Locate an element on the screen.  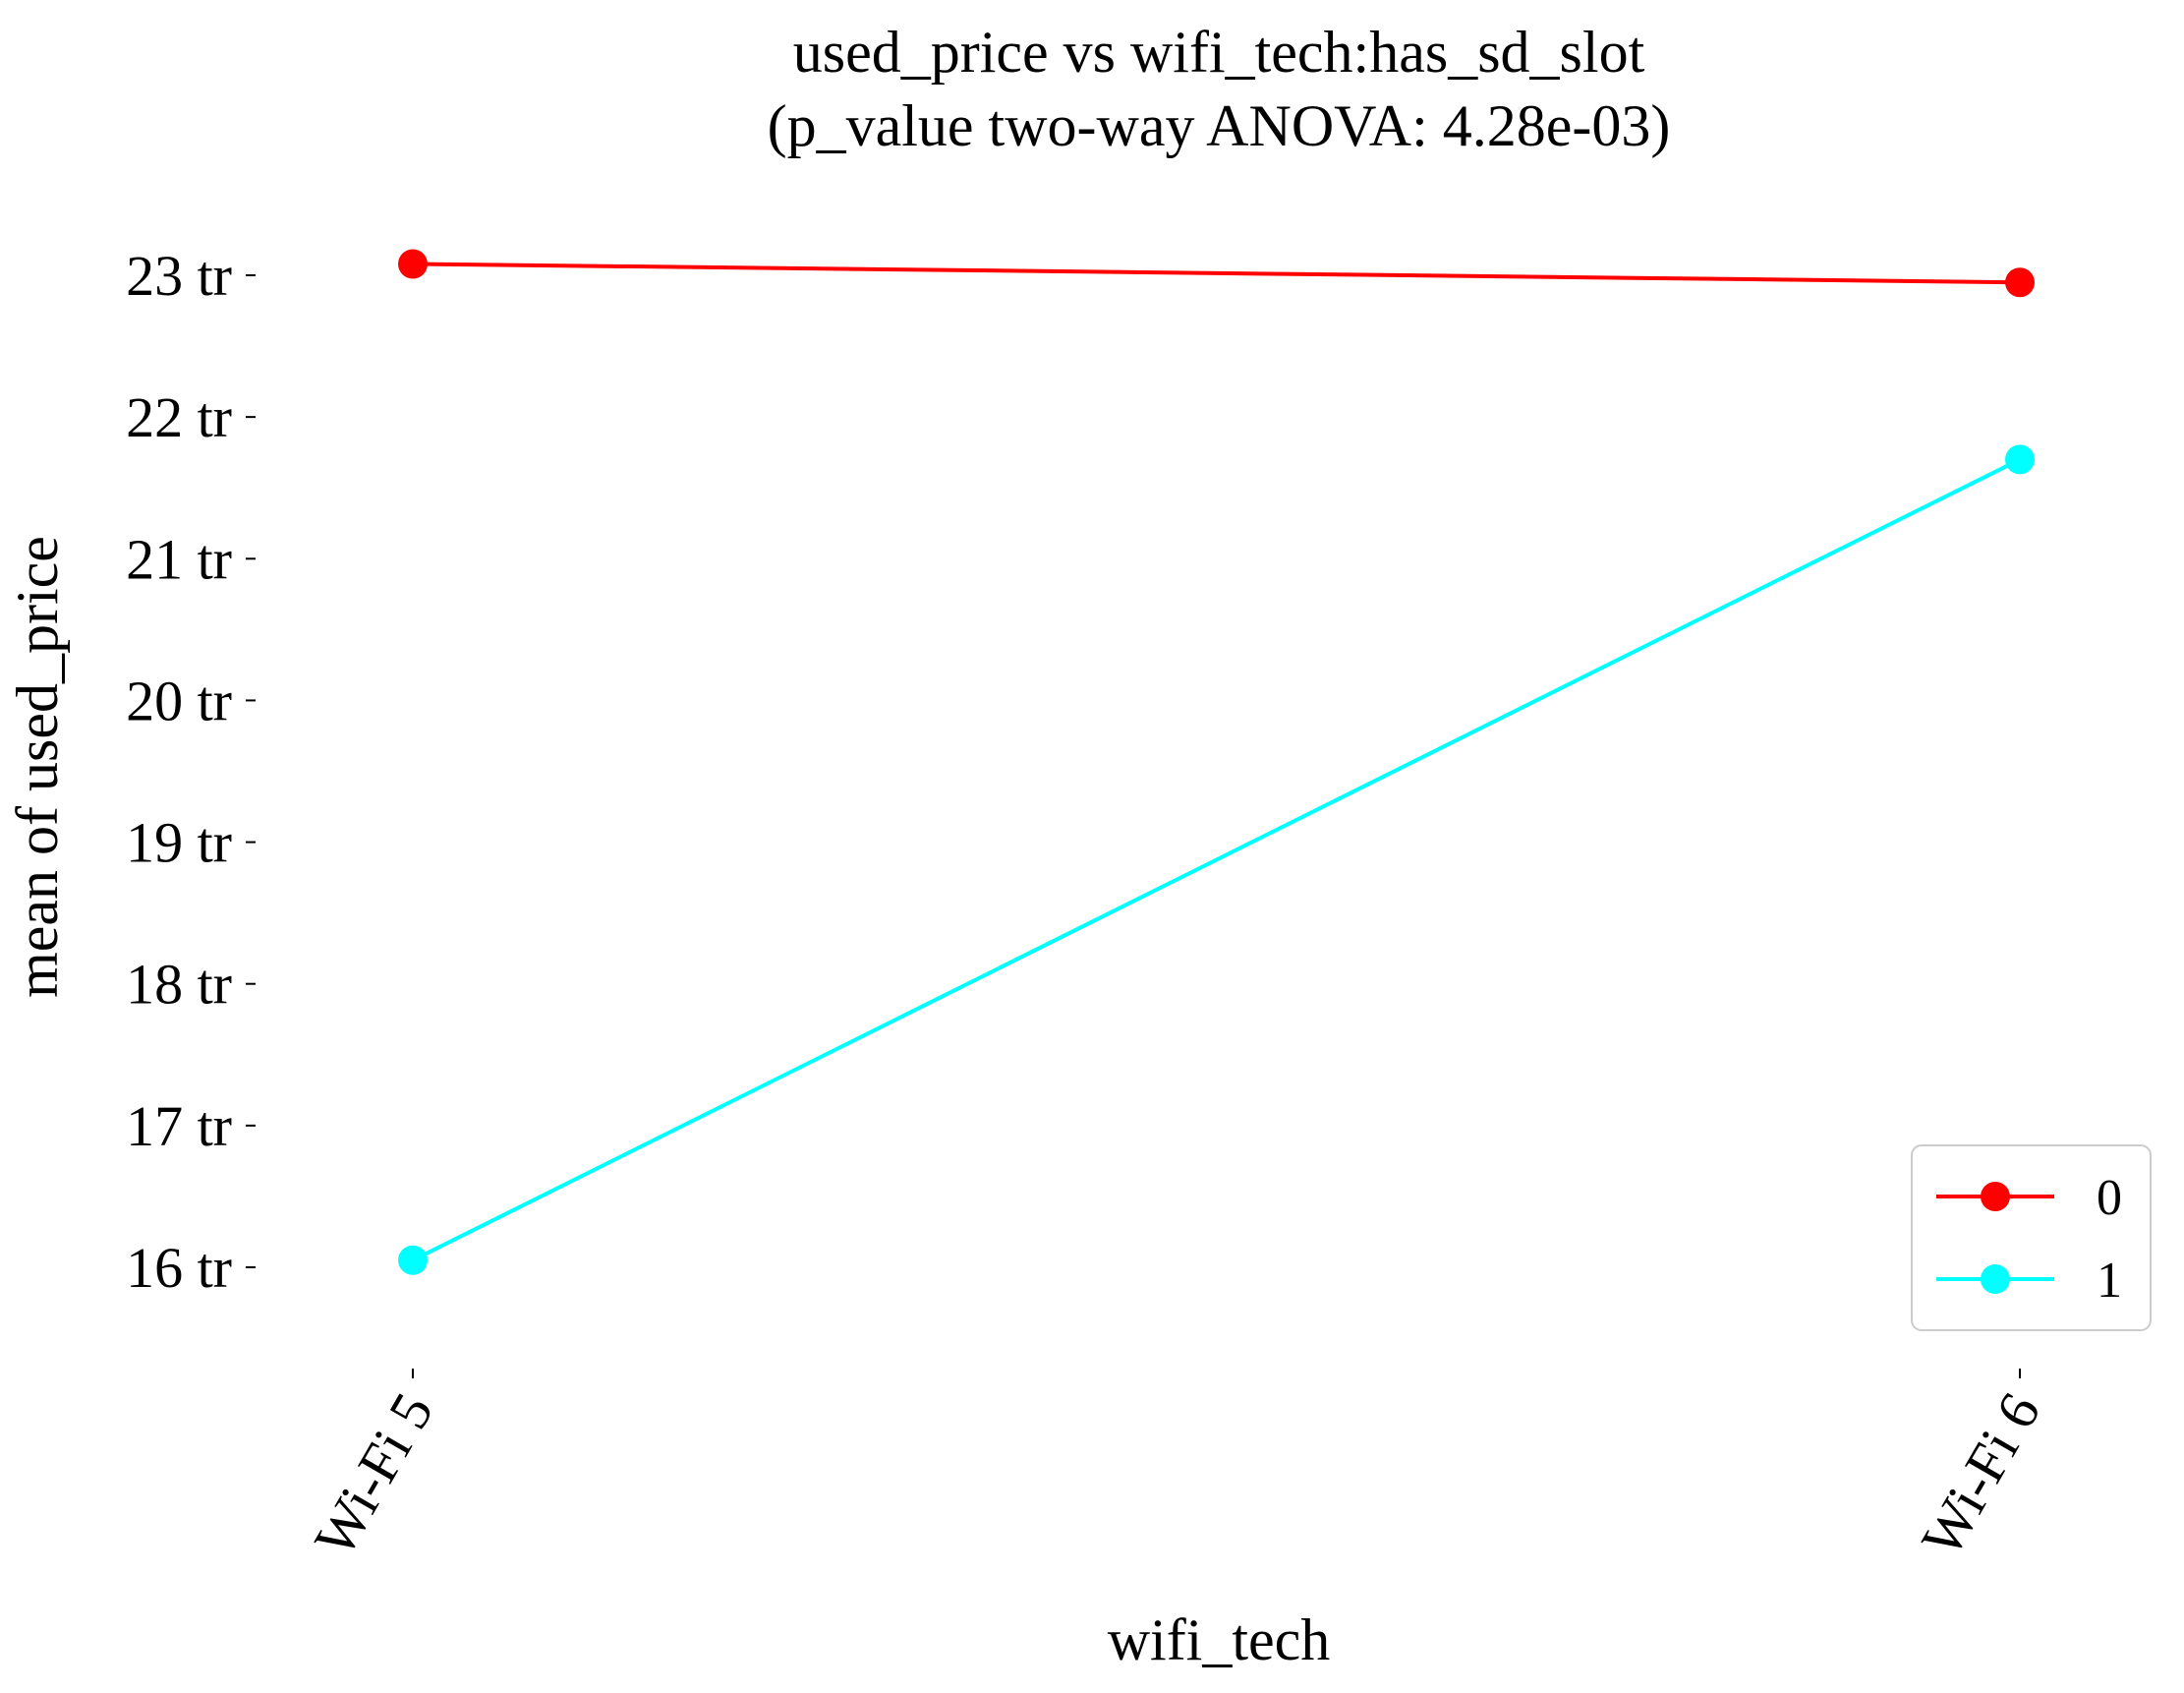
x-axis: Wi-Fi 5 Wi-Fi 6 is located at coordinates (1177, 1468).